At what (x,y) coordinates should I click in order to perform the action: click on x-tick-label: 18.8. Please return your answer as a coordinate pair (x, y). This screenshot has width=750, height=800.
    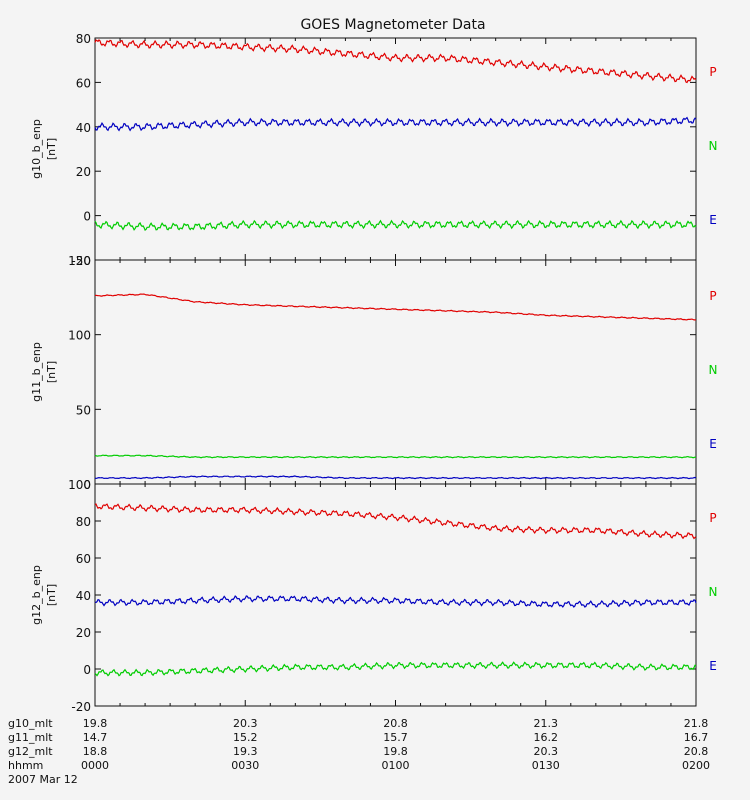
    Looking at the image, I should click on (95, 751).